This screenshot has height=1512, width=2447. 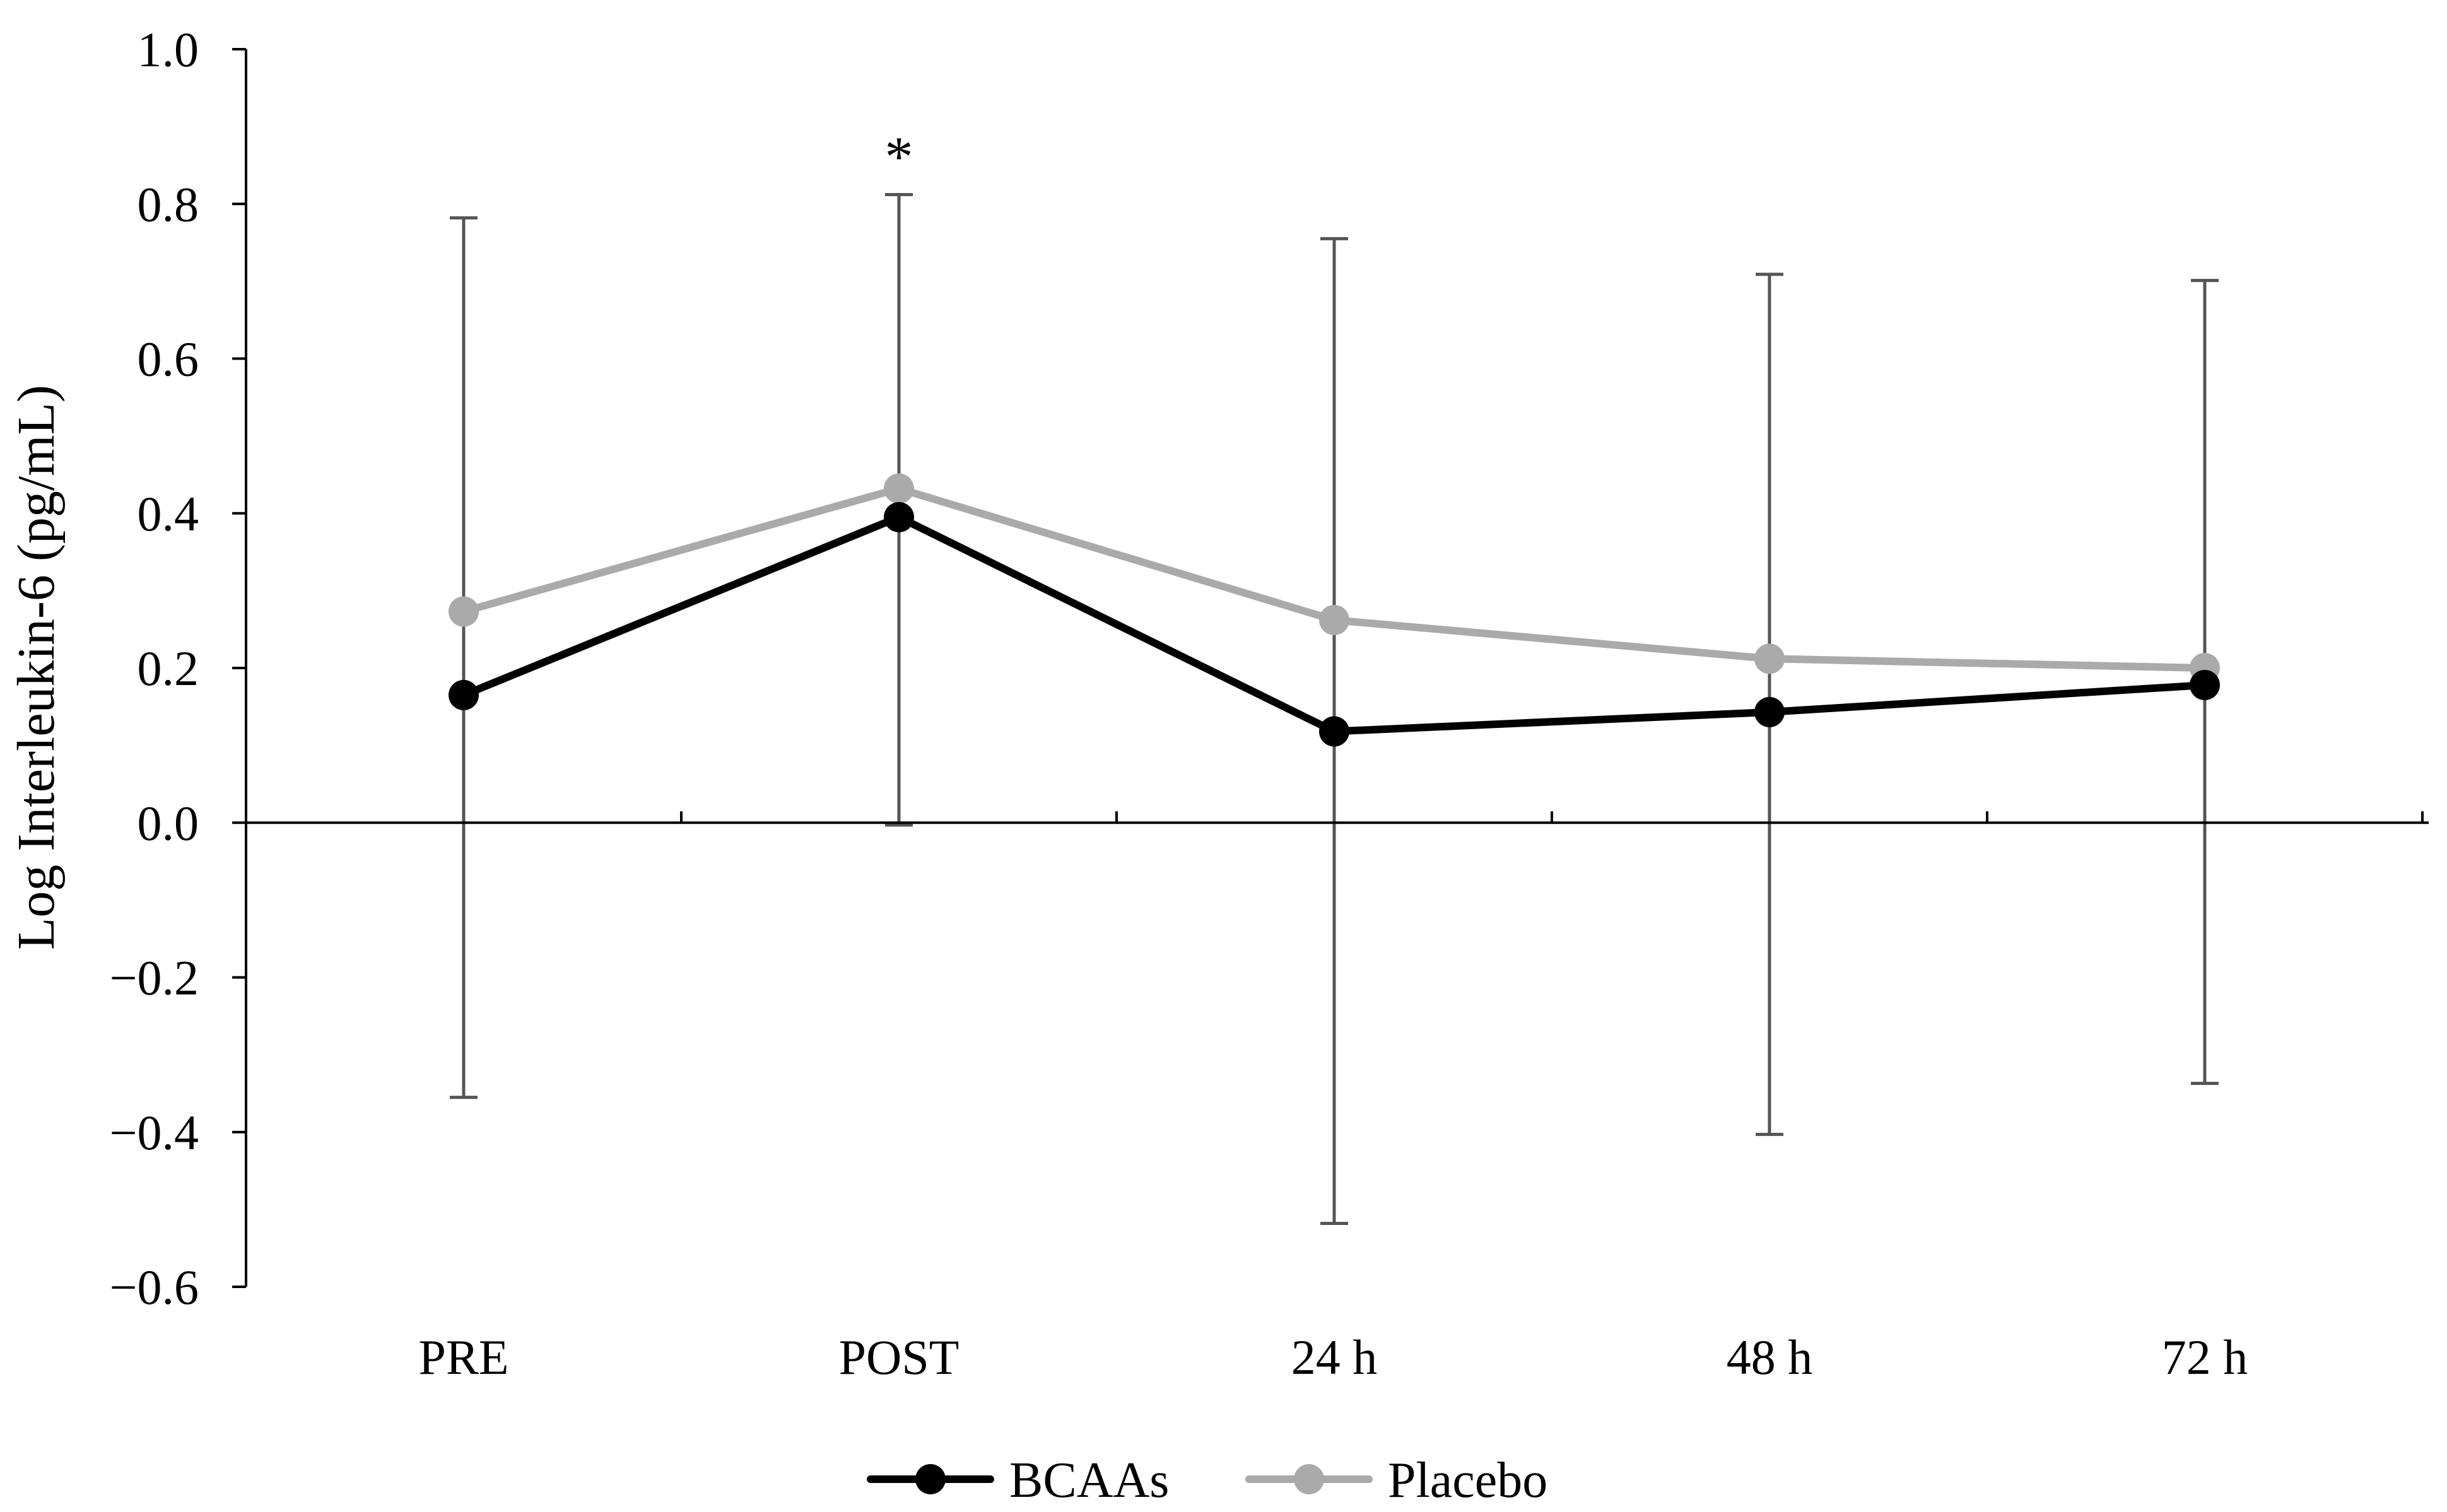 I want to click on x-tick-labels: PRE POST 24 h 48 h 72 h, so click(x=1333, y=1357).